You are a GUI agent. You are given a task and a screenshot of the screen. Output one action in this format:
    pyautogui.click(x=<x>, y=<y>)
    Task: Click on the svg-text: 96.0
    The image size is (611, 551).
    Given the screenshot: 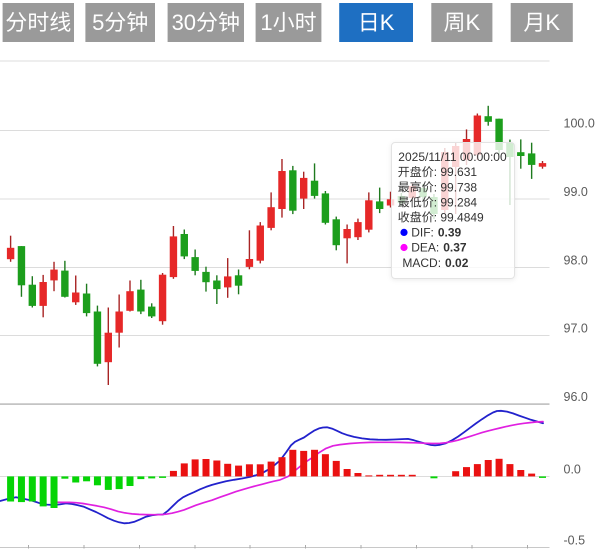 What is the action you would take?
    pyautogui.click(x=576, y=397)
    